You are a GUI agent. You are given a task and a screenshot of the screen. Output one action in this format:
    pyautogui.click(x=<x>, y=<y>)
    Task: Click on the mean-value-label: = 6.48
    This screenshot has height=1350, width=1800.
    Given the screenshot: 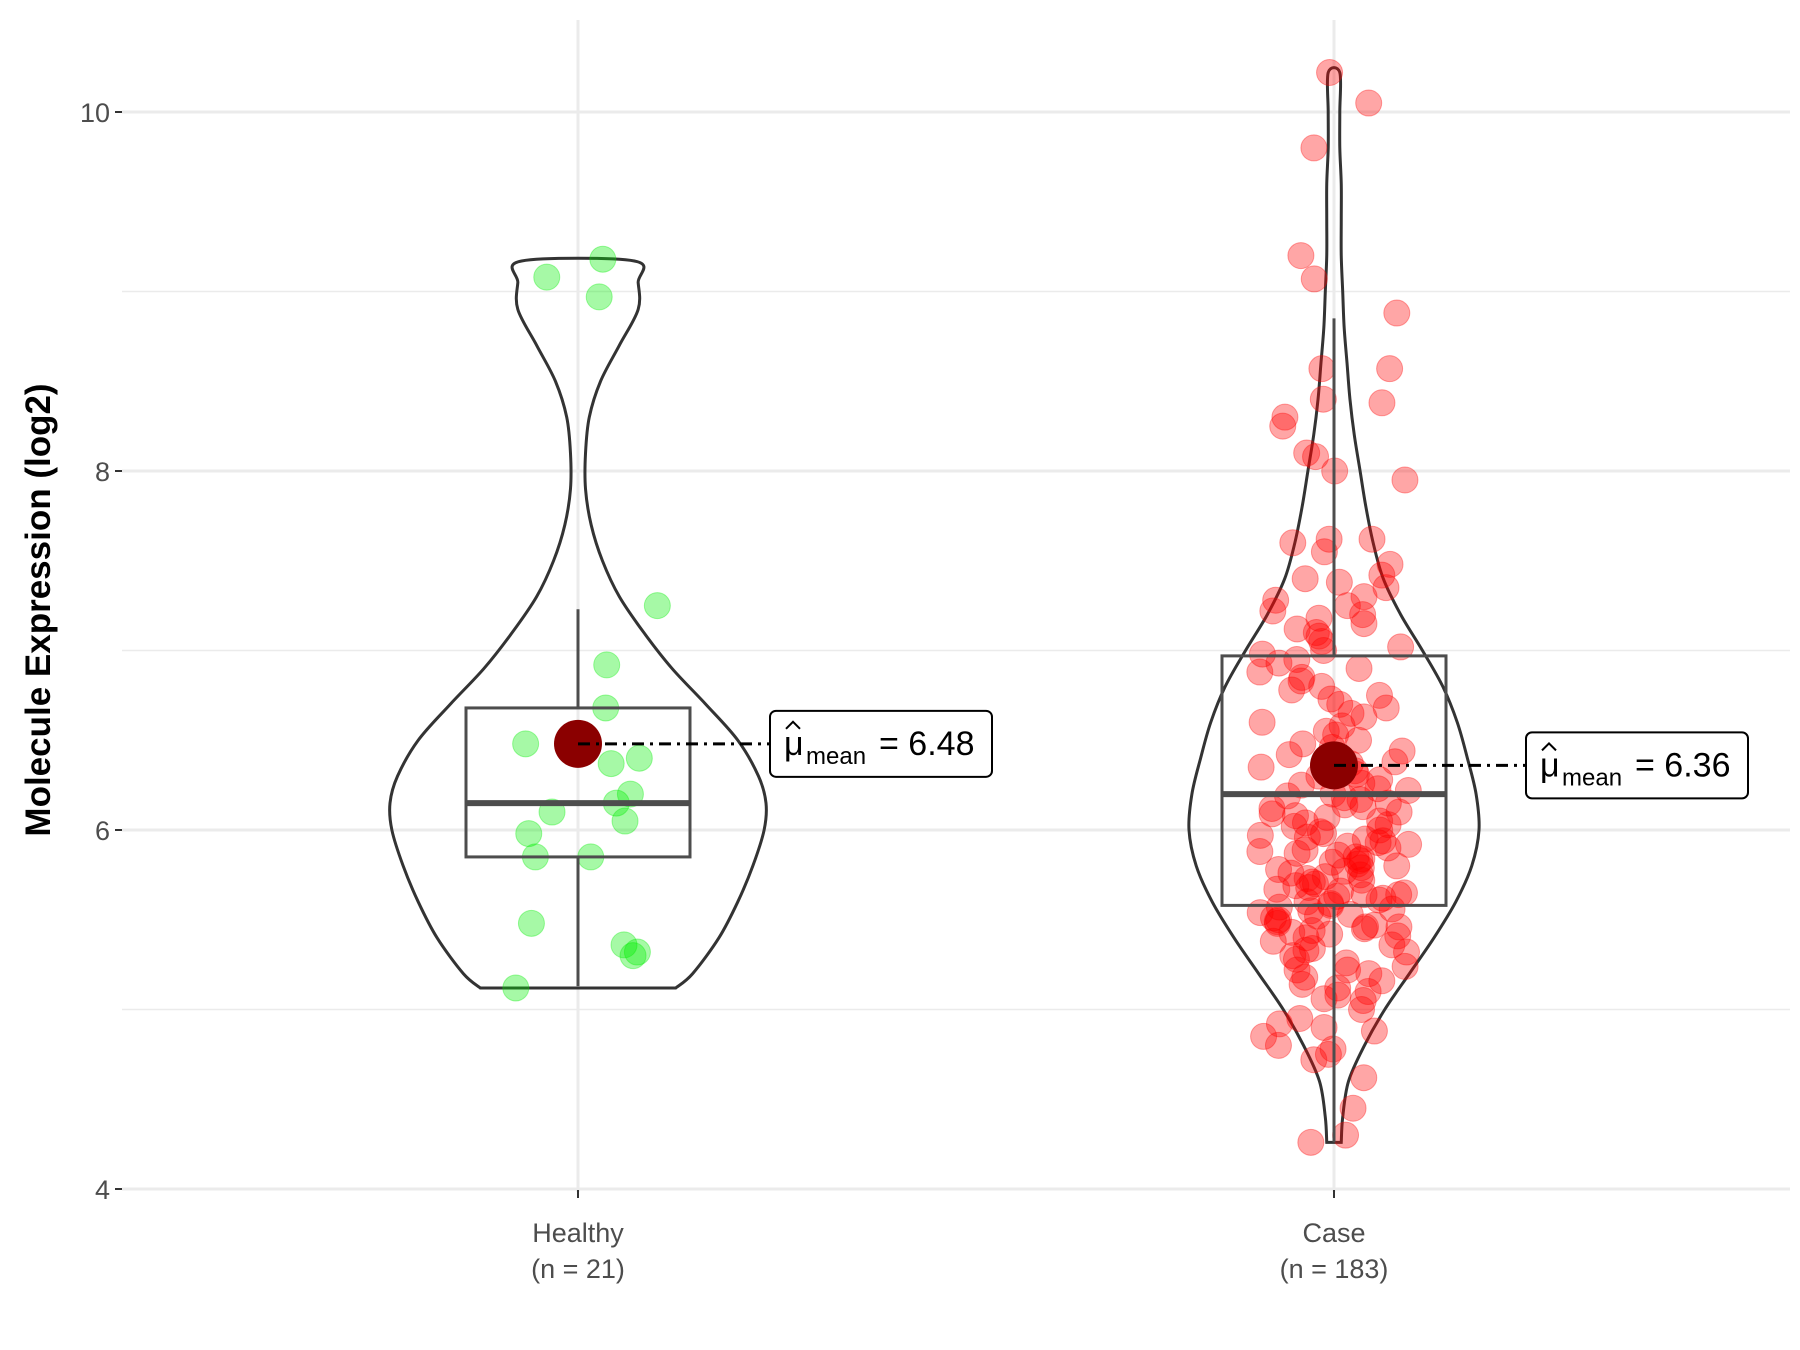 What is the action you would take?
    pyautogui.click(x=926, y=744)
    